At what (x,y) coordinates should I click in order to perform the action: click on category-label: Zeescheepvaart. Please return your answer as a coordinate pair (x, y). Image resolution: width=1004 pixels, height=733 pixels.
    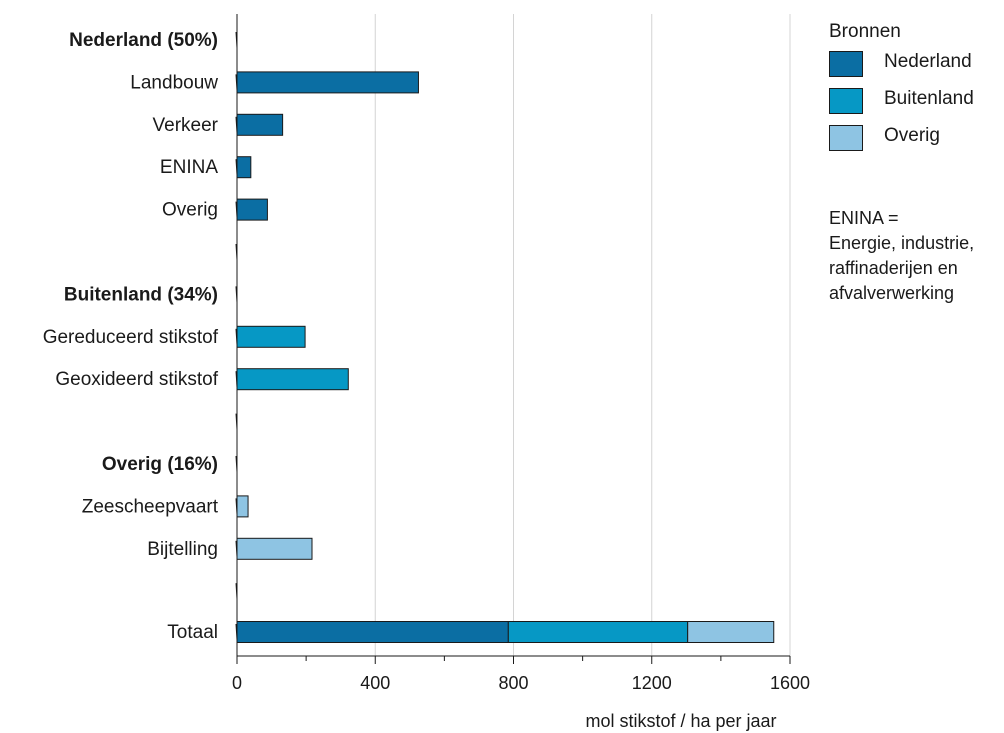
    Looking at the image, I should click on (150, 506).